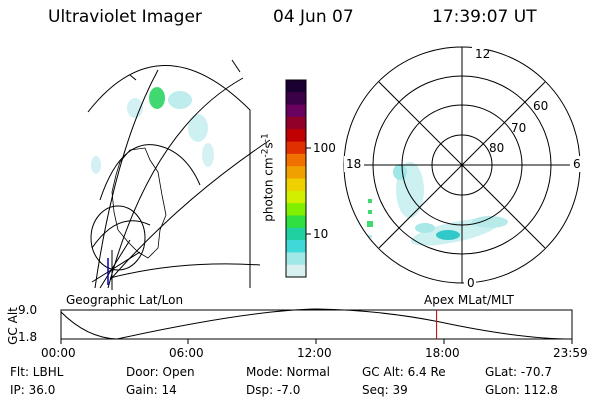 This screenshot has width=600, height=400. What do you see at coordinates (125, 300) in the screenshot?
I see `geographic-title: Geographic Lat/Lon` at bounding box center [125, 300].